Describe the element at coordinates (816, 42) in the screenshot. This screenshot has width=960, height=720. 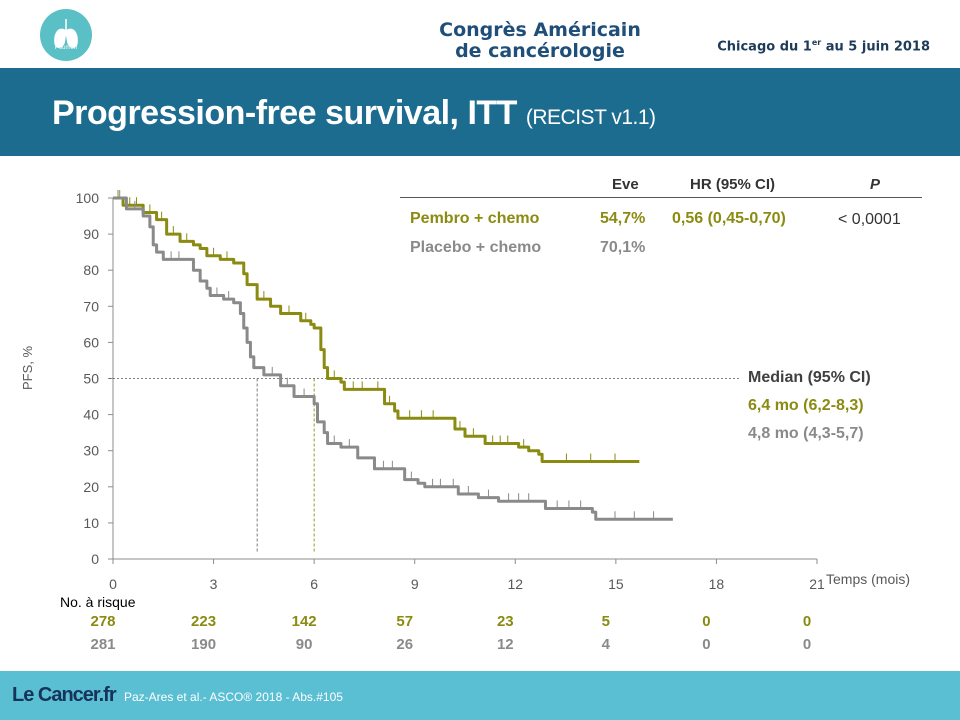
I see `dates-sup: er` at that location.